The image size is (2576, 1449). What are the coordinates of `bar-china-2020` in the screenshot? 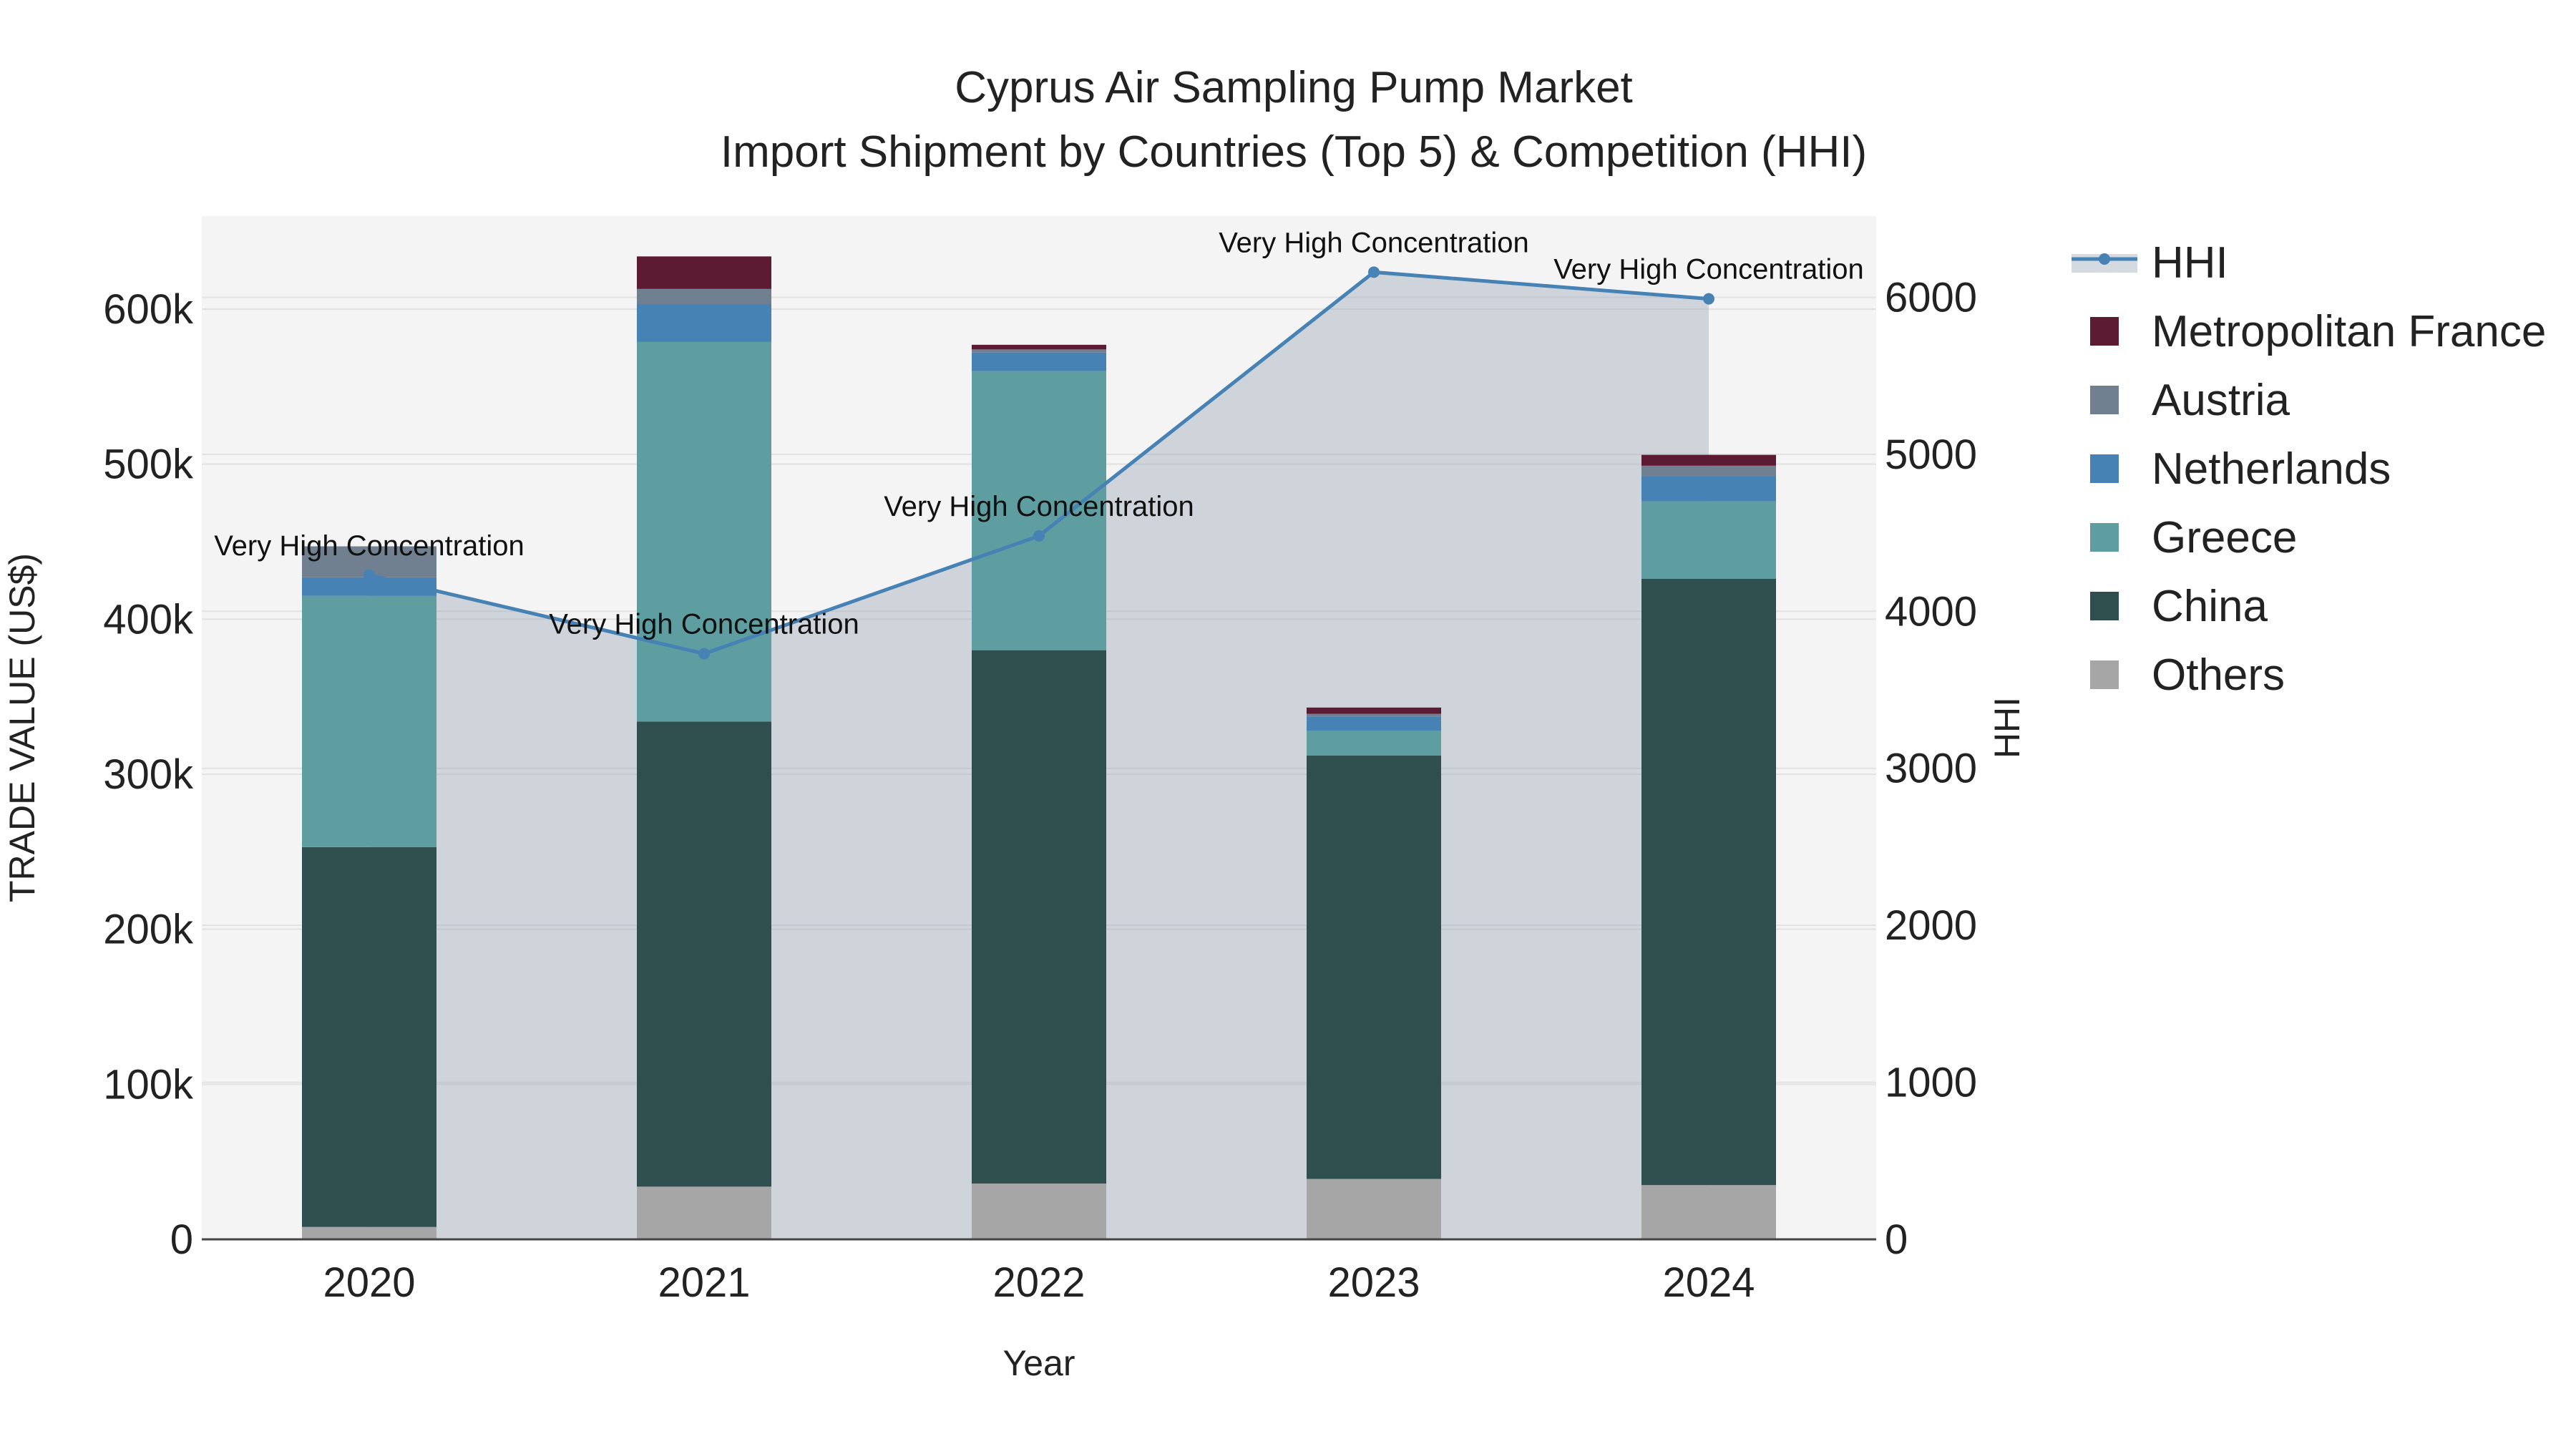 It's located at (369, 1037).